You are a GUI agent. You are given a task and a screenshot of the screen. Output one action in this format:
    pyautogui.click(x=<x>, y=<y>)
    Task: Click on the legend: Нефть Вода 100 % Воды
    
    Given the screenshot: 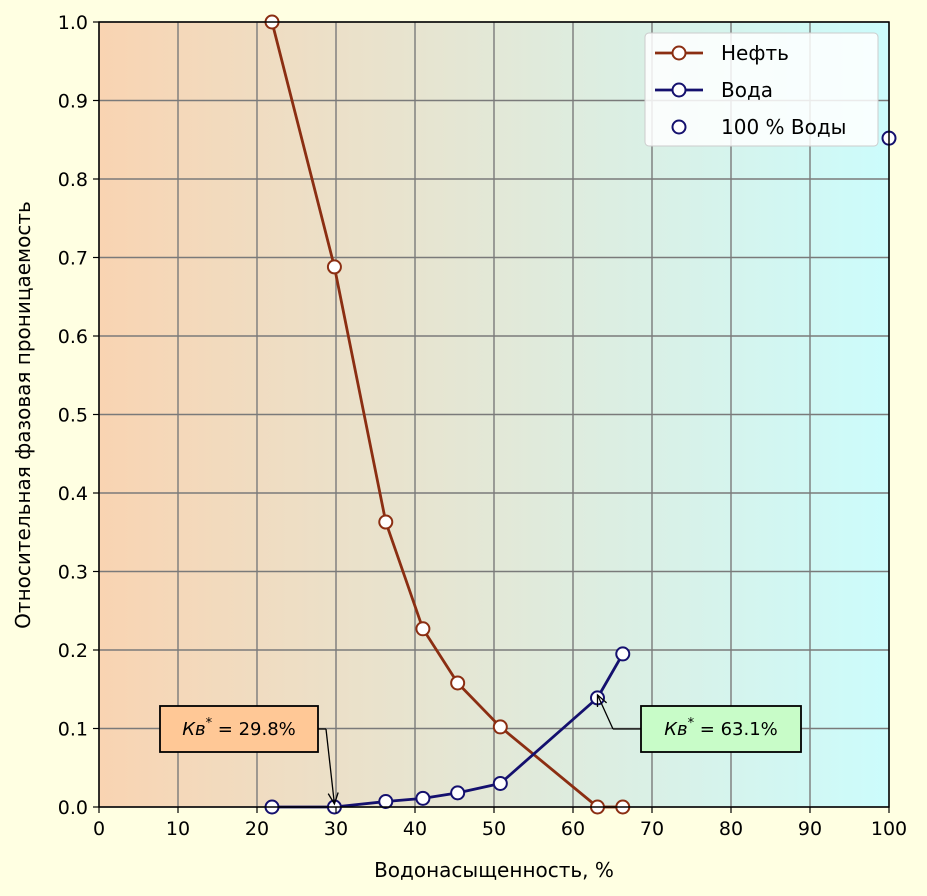 What is the action you would take?
    pyautogui.click(x=761, y=89)
    